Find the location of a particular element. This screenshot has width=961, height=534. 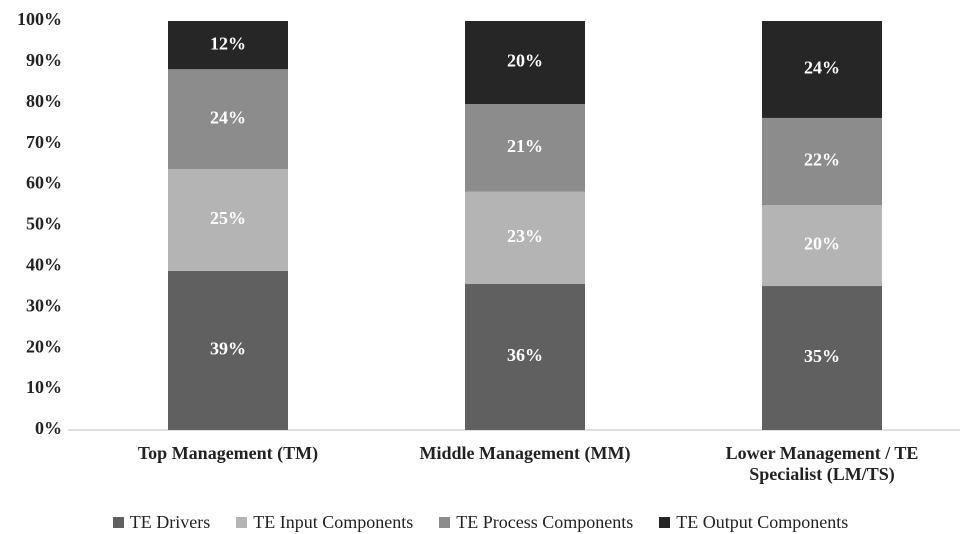

y-tick-label: 100% is located at coordinates (39, 19).